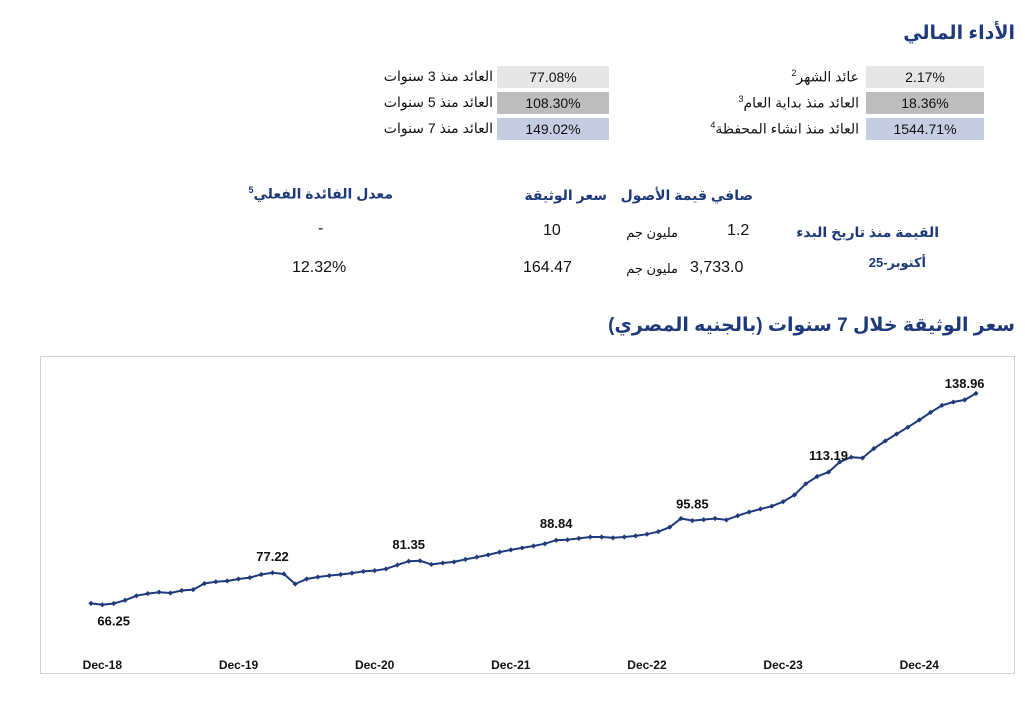 The width and height of the screenshot is (1025, 706). I want to click on current-rate: 12.32%, so click(319, 267).